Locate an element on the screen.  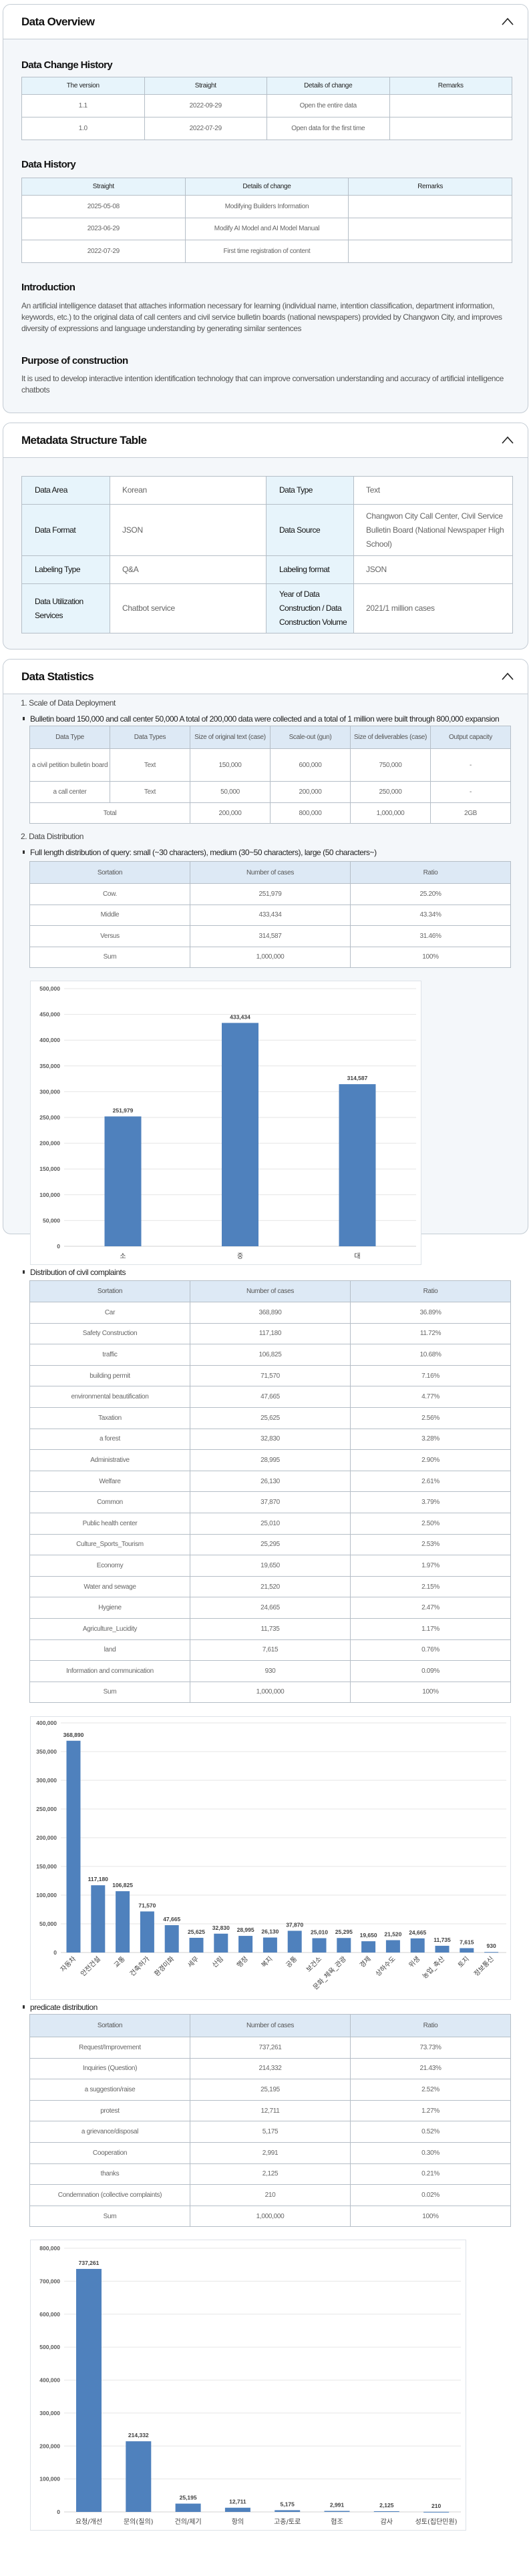
table-cell: 10.68% is located at coordinates (431, 1355).